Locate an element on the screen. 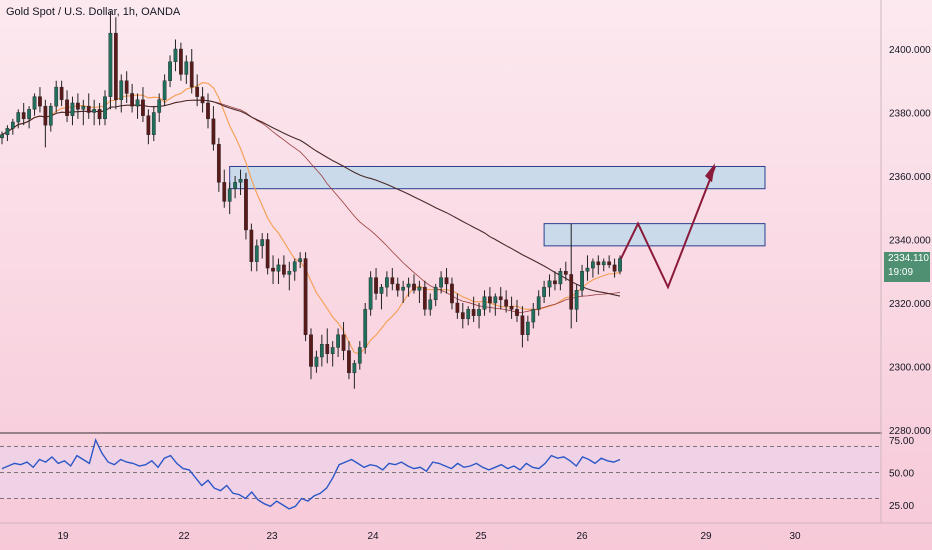 The image size is (932, 550). time-tick-label: 19 is located at coordinates (63, 536).